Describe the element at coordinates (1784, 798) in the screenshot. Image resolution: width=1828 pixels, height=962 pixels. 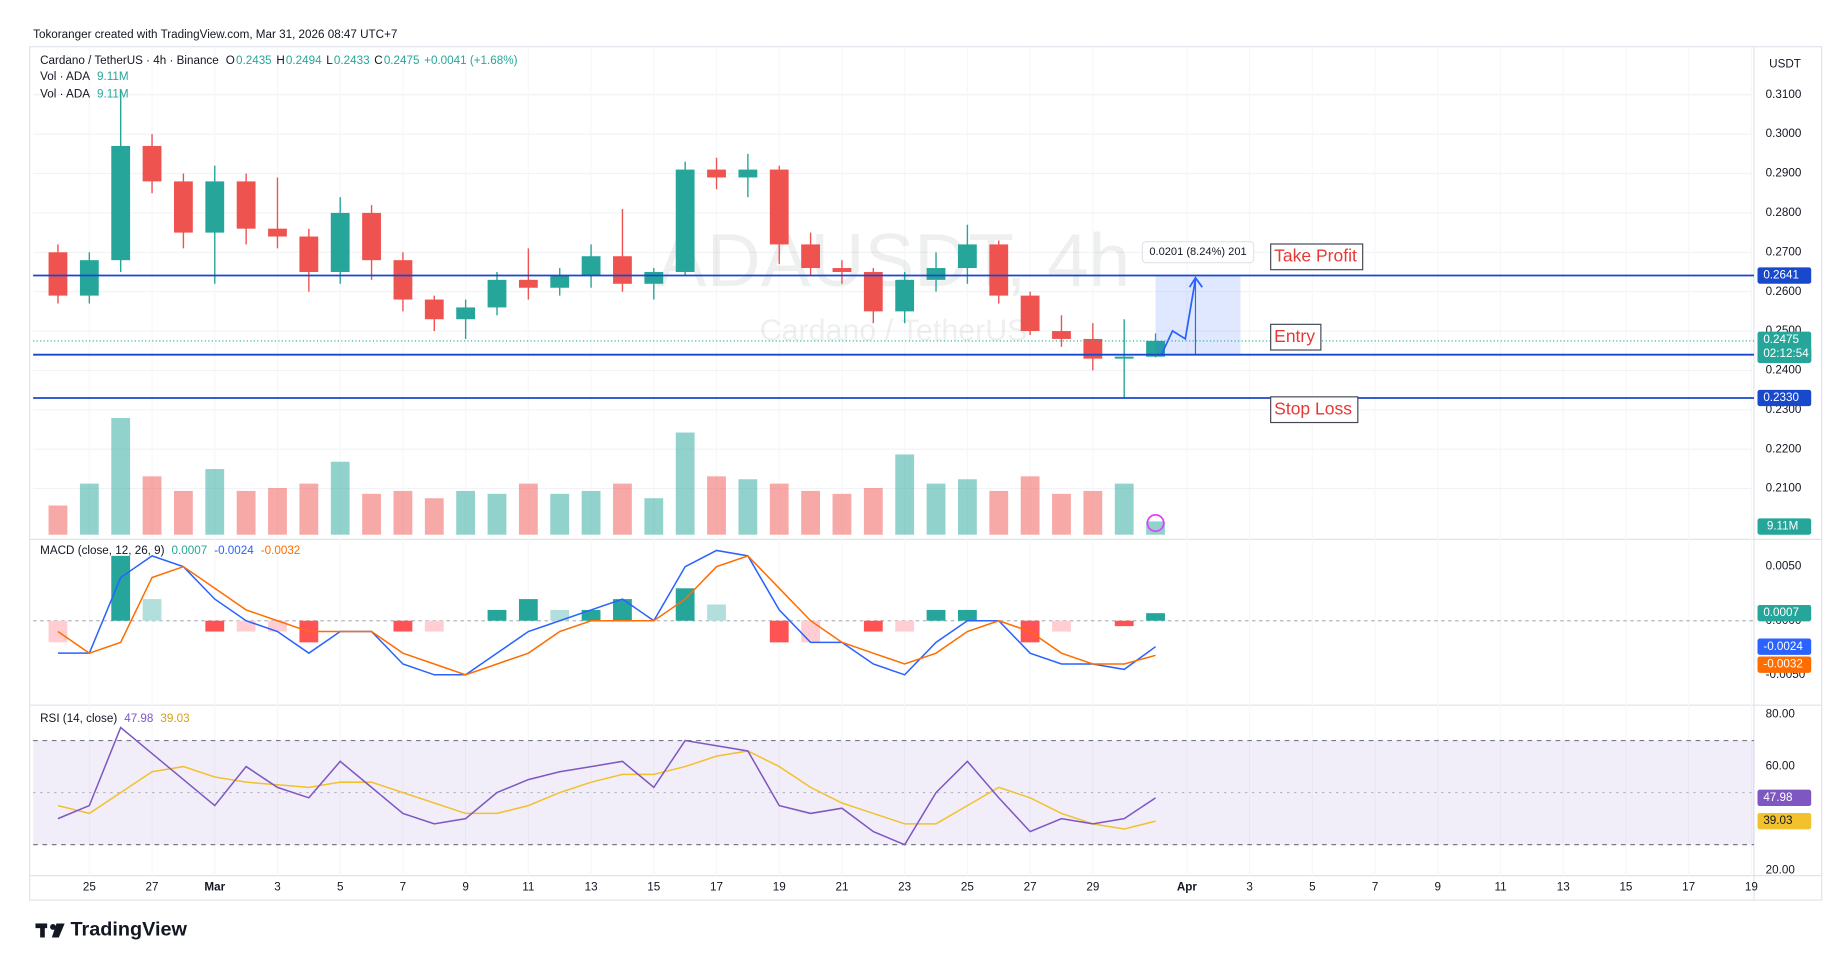
I see `rsi-value-label-box` at that location.